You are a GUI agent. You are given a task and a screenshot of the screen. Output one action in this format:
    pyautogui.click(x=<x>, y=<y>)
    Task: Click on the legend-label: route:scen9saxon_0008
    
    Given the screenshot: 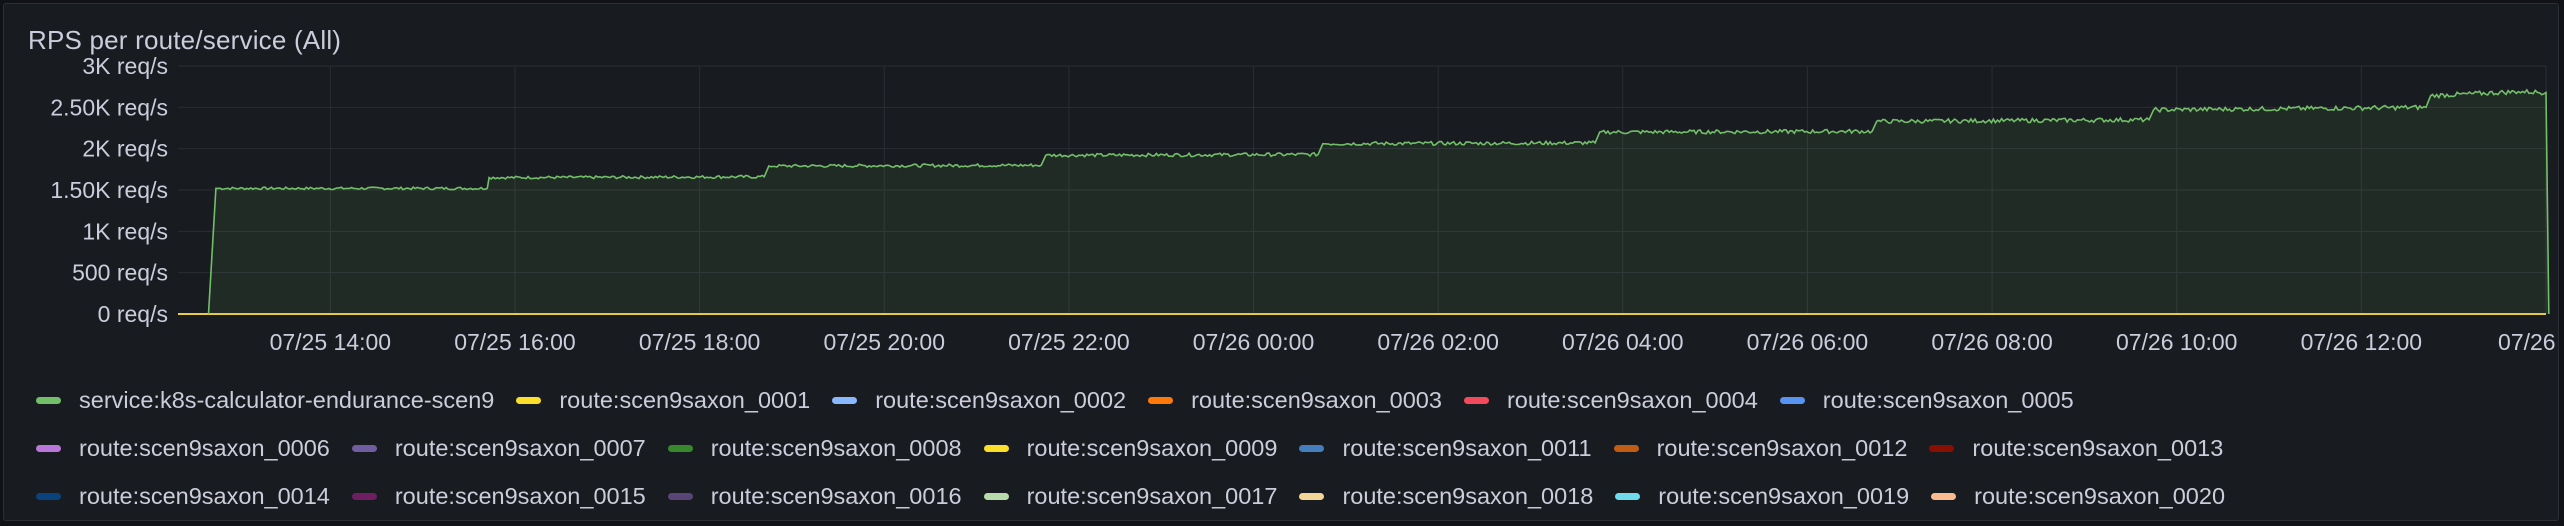 What is the action you would take?
    pyautogui.click(x=836, y=447)
    